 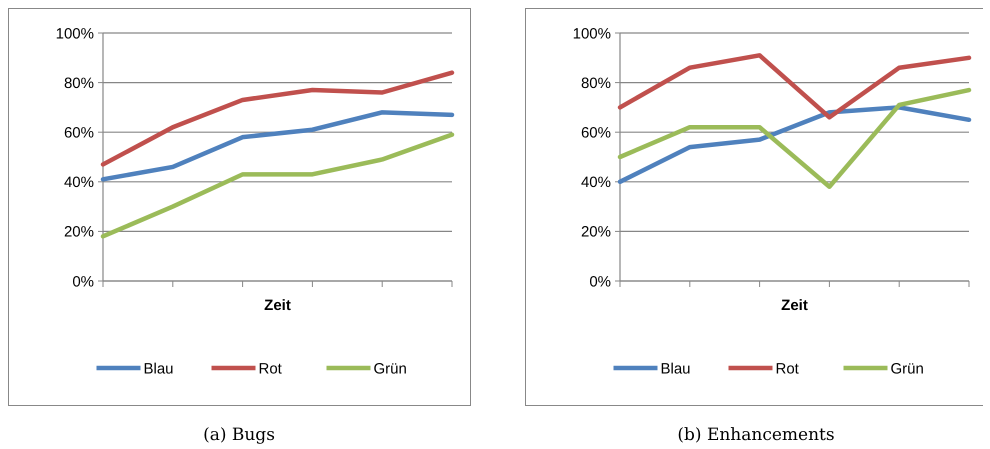 What do you see at coordinates (756, 435) in the screenshot?
I see `text: (b) Enhancements` at bounding box center [756, 435].